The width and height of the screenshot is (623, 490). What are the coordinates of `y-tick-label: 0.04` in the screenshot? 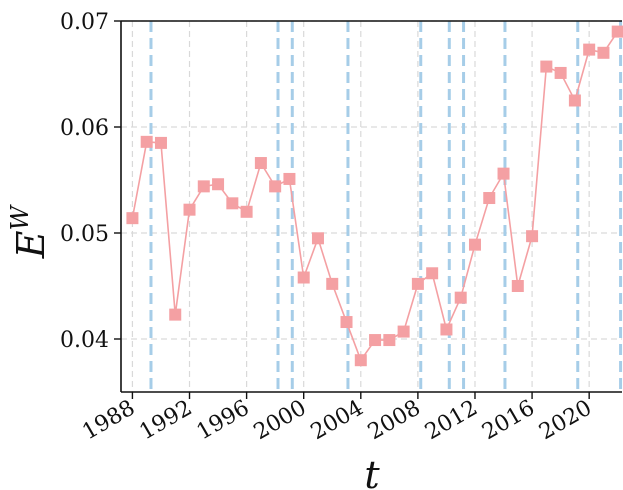 It's located at (84, 340).